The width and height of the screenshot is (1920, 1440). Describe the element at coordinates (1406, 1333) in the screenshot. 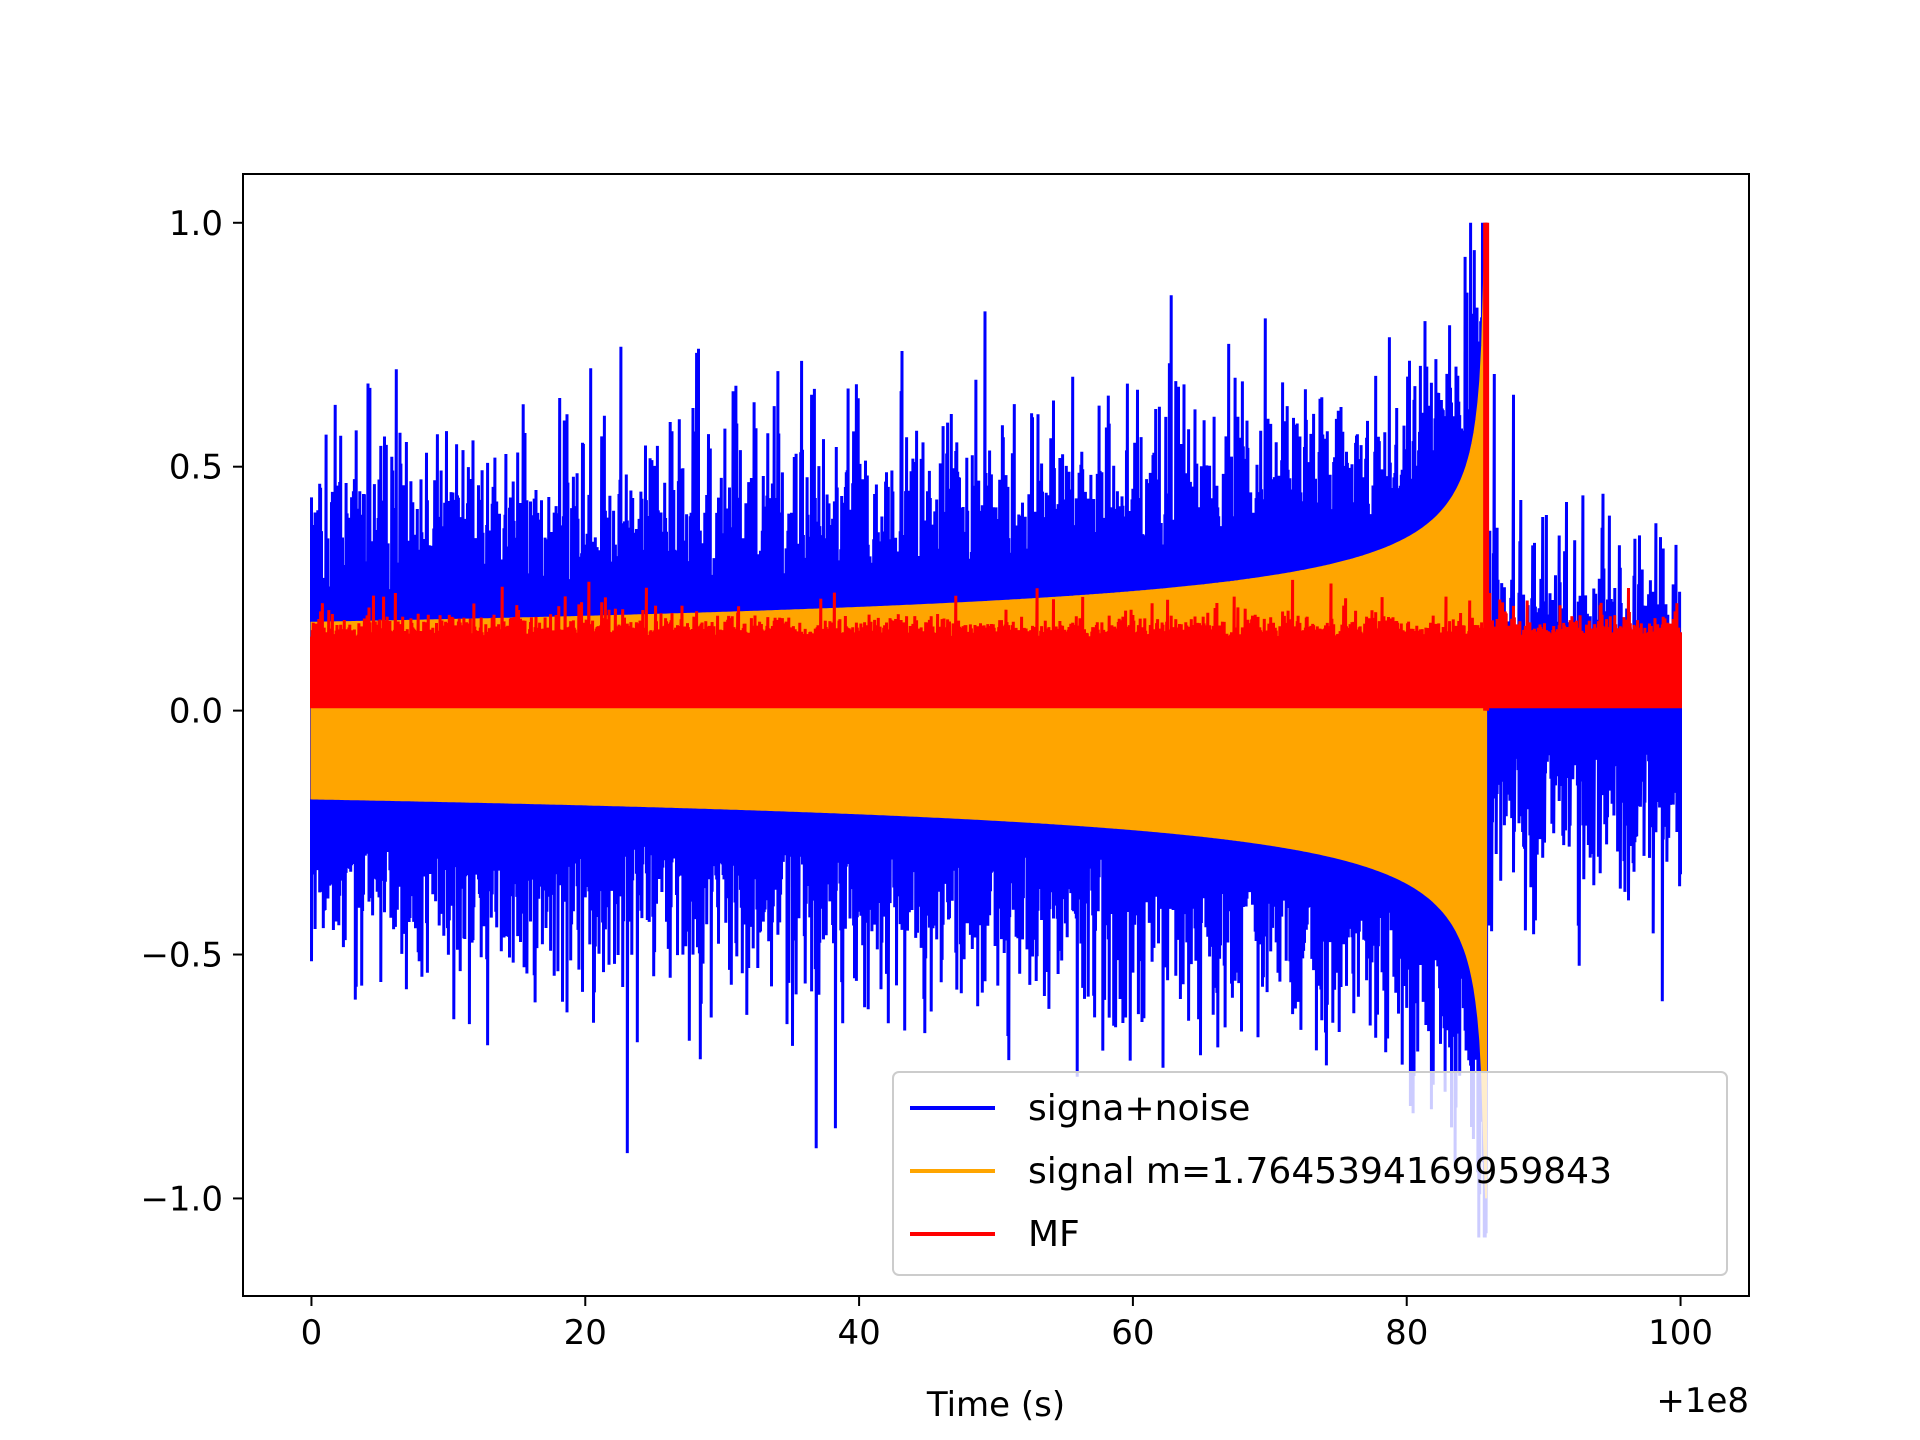

I see `x-tick-label: 80` at that location.